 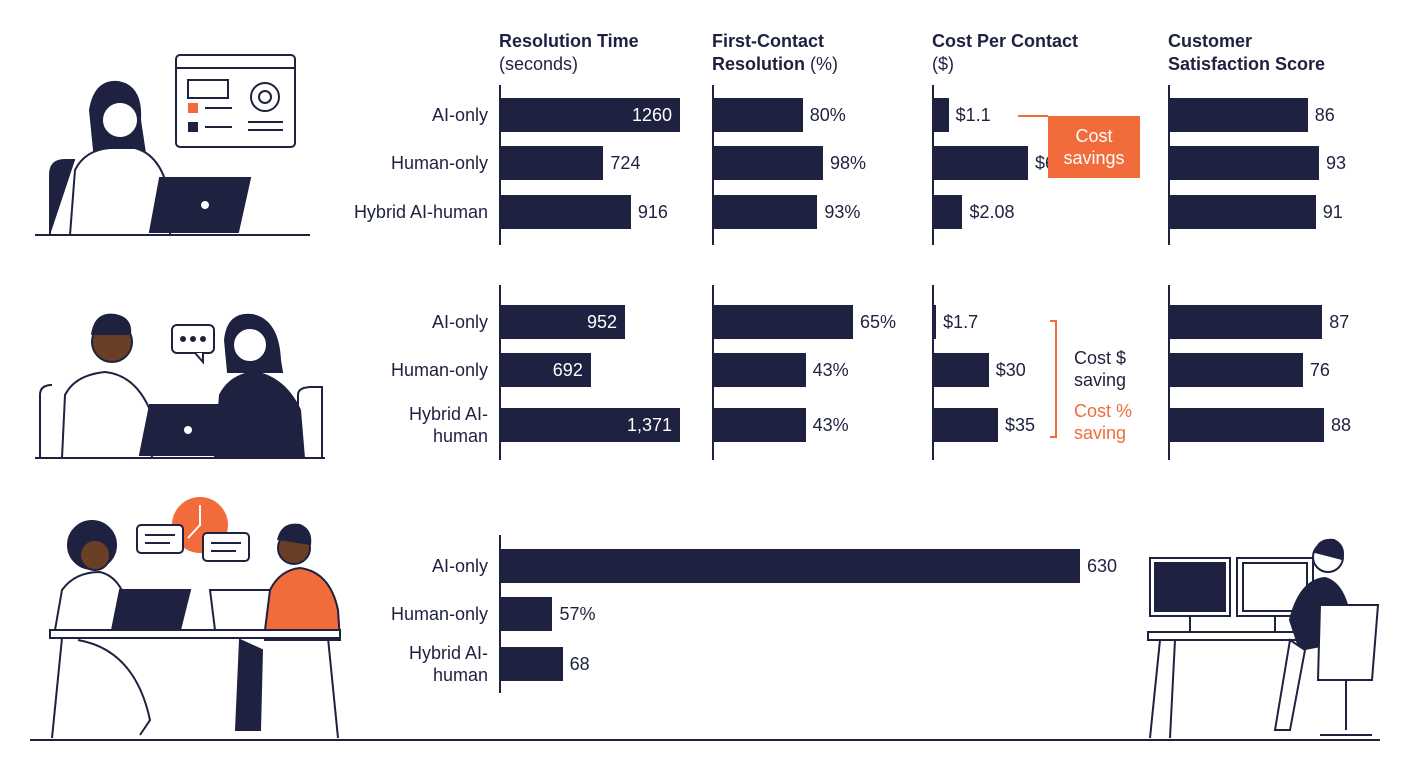 What do you see at coordinates (581, 53) in the screenshot?
I see `column-header: Resolution Time (seconds)` at bounding box center [581, 53].